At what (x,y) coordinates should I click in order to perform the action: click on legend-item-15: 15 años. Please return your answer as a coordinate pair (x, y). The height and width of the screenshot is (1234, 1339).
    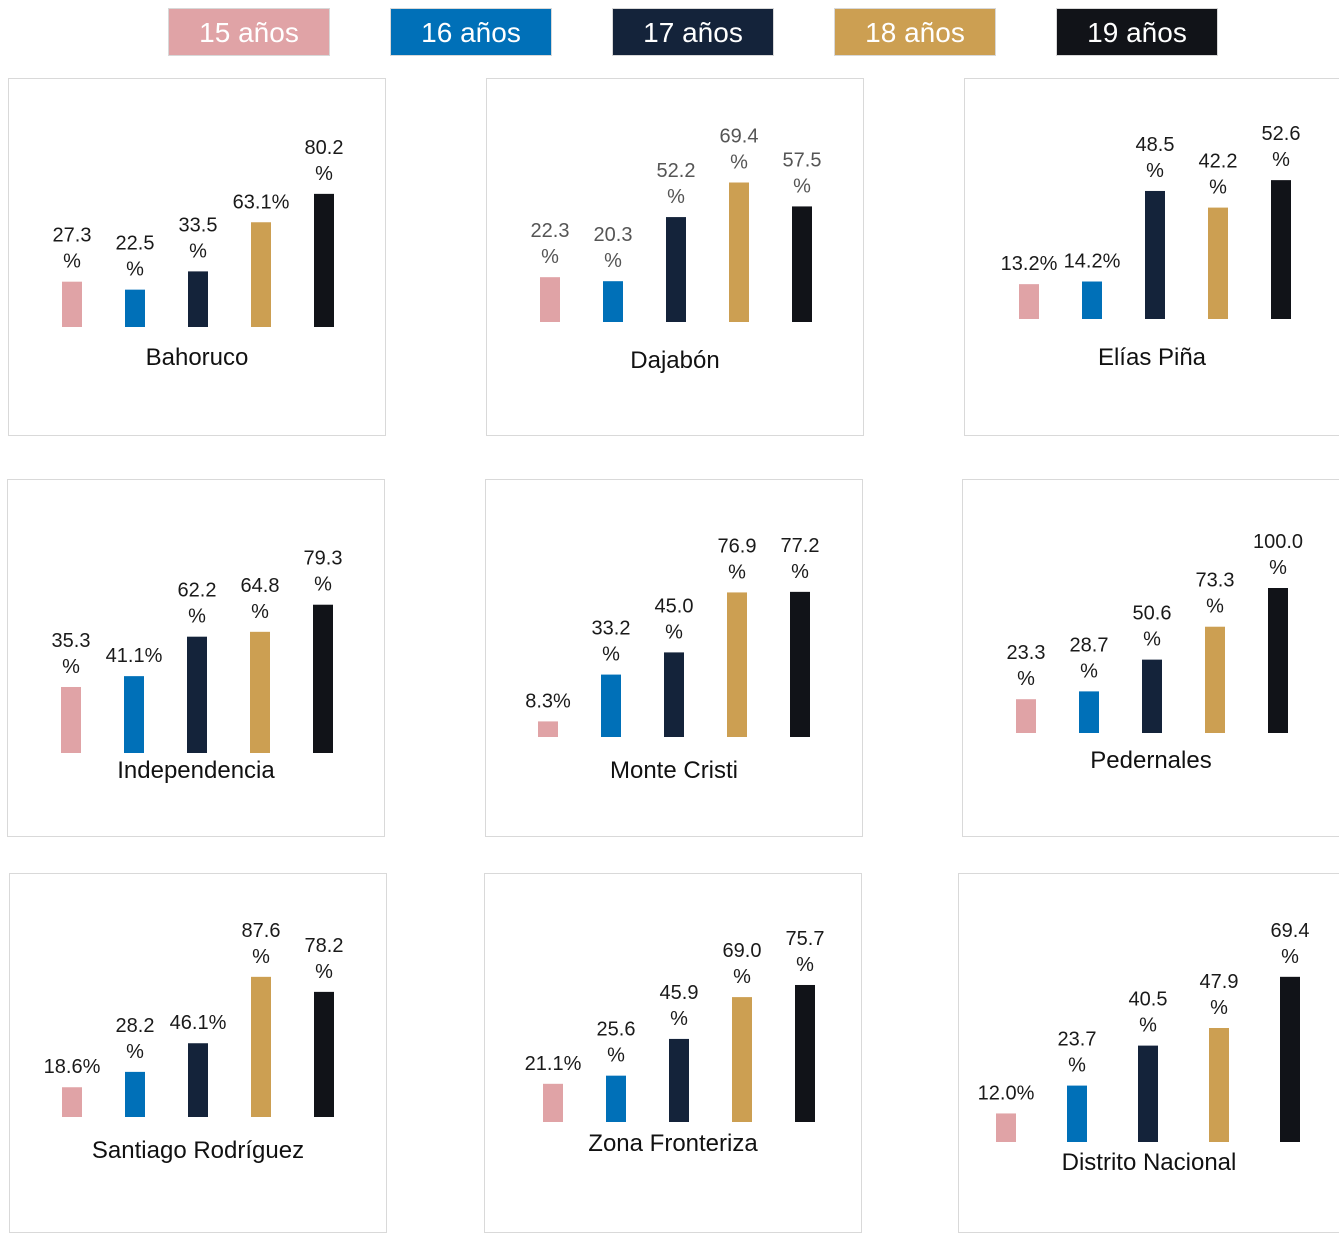
    Looking at the image, I should click on (249, 32).